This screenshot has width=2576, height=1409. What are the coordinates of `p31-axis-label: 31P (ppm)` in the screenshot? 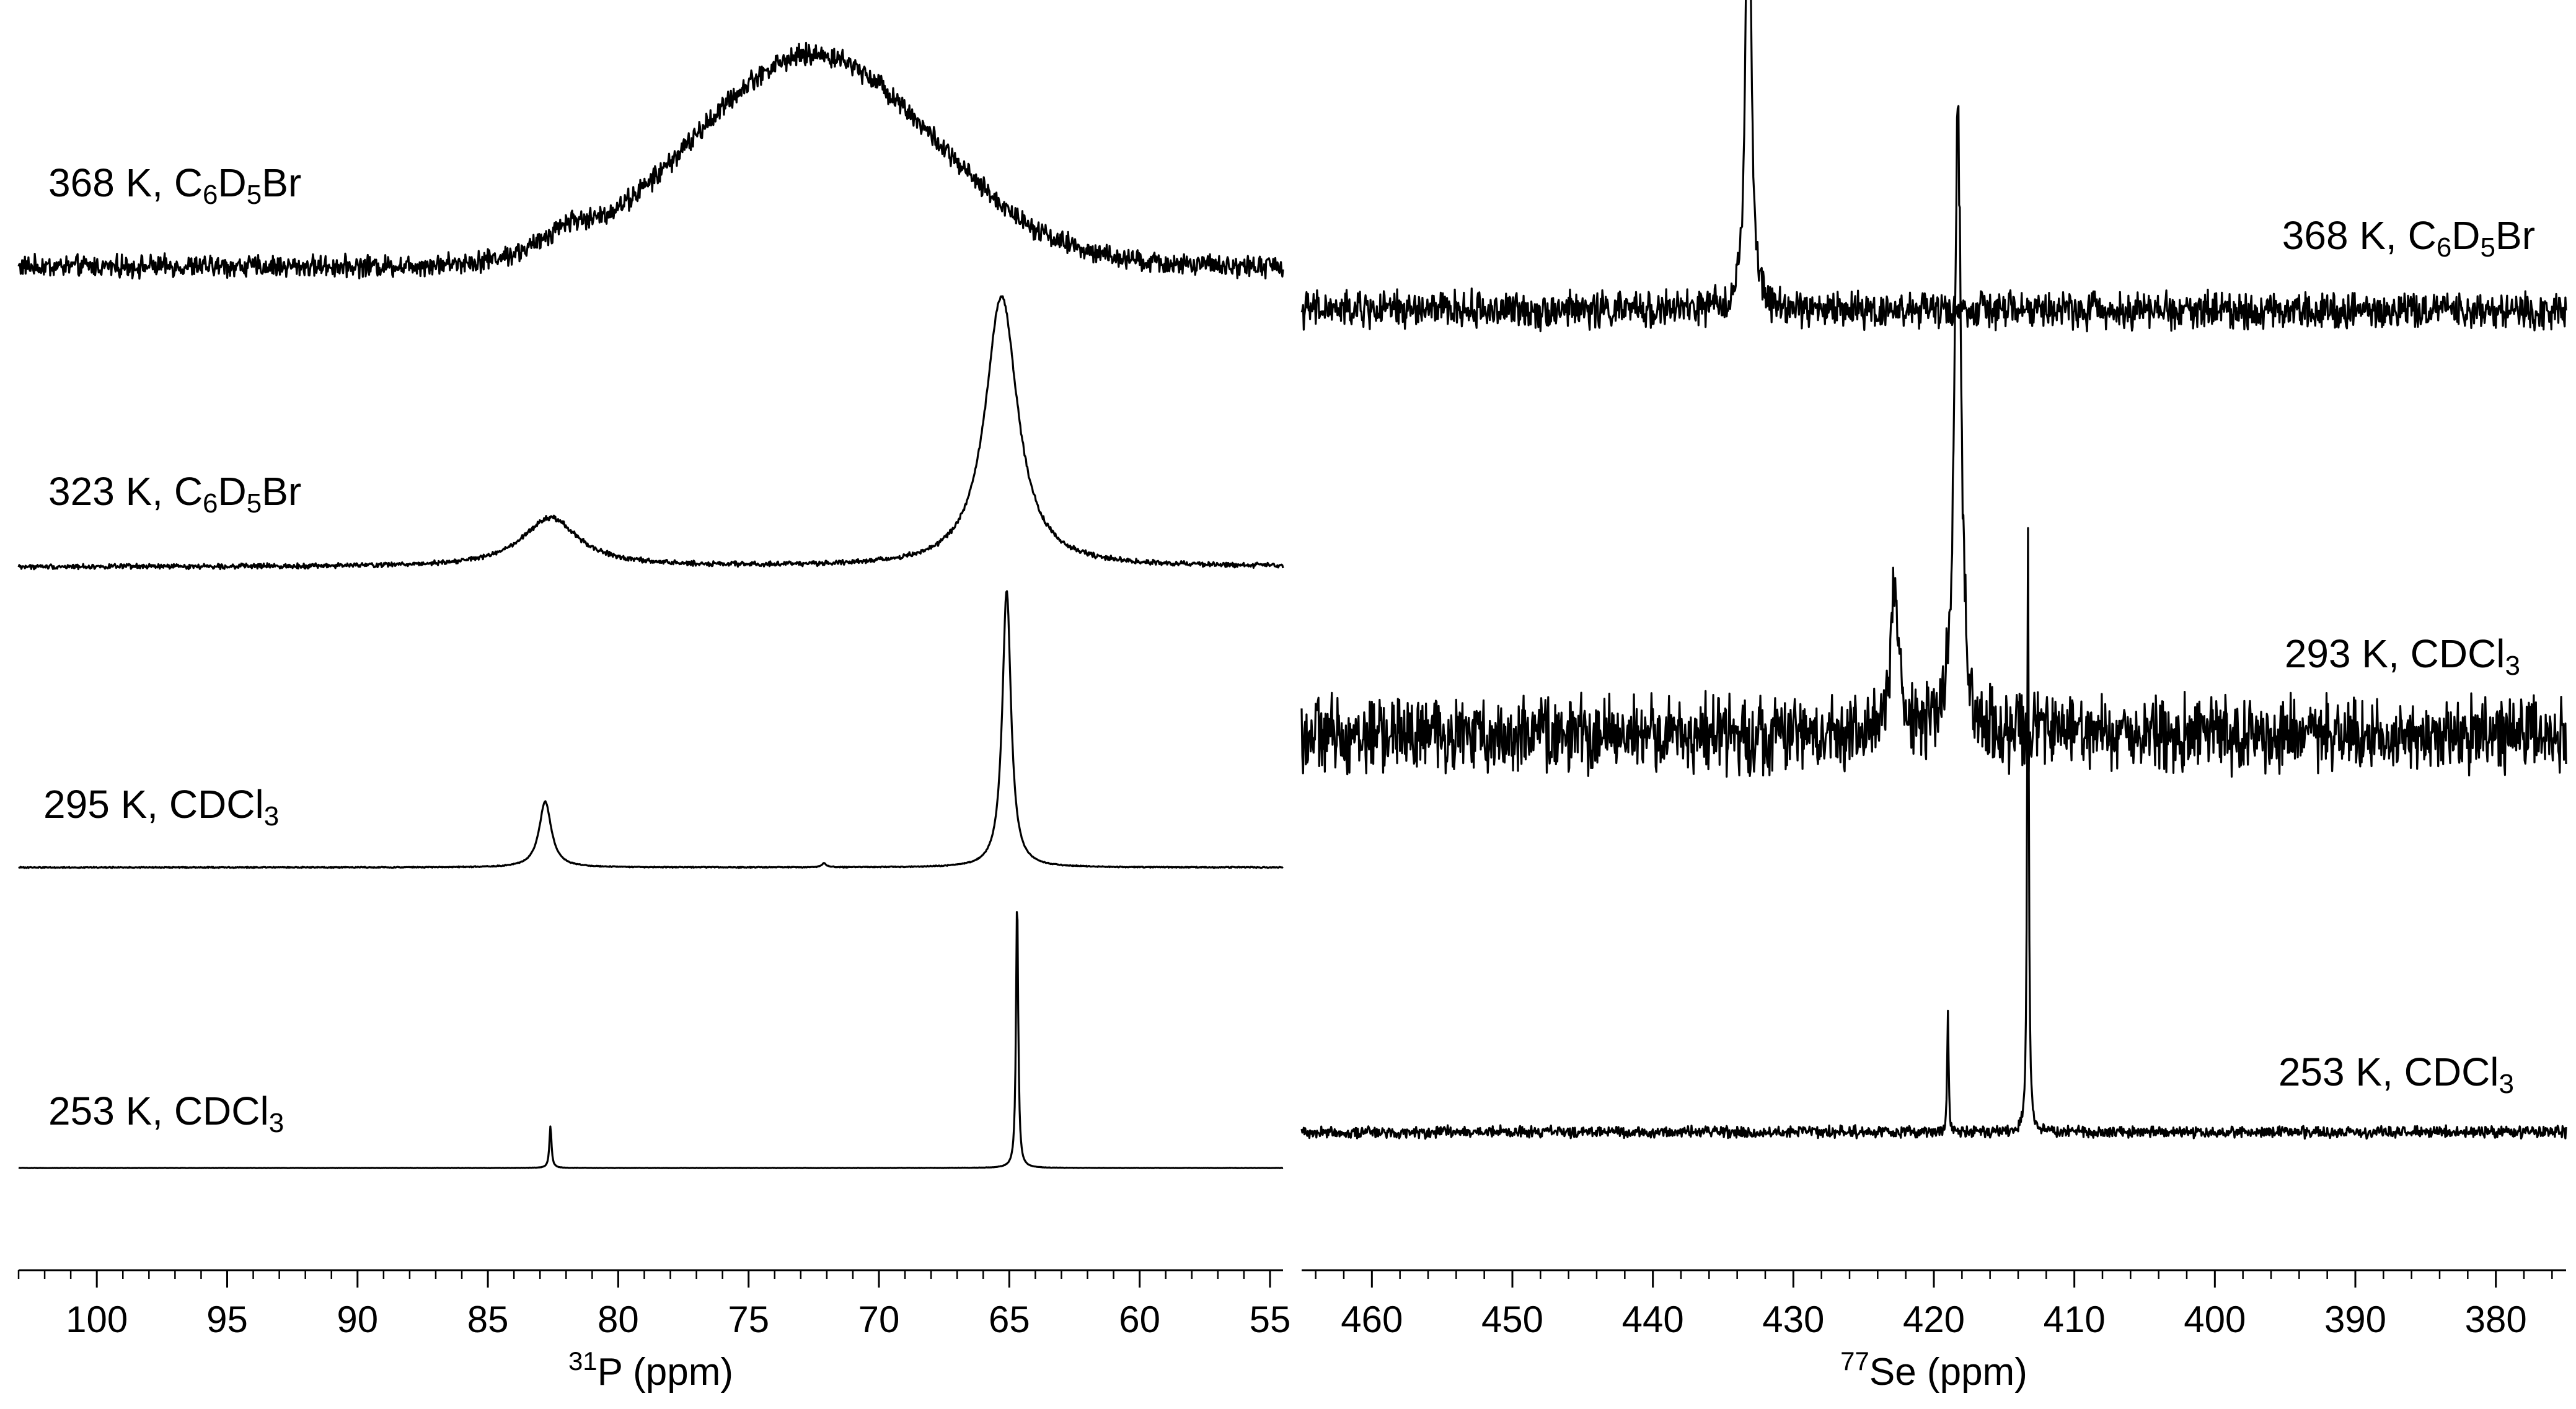 It's located at (650, 1370).